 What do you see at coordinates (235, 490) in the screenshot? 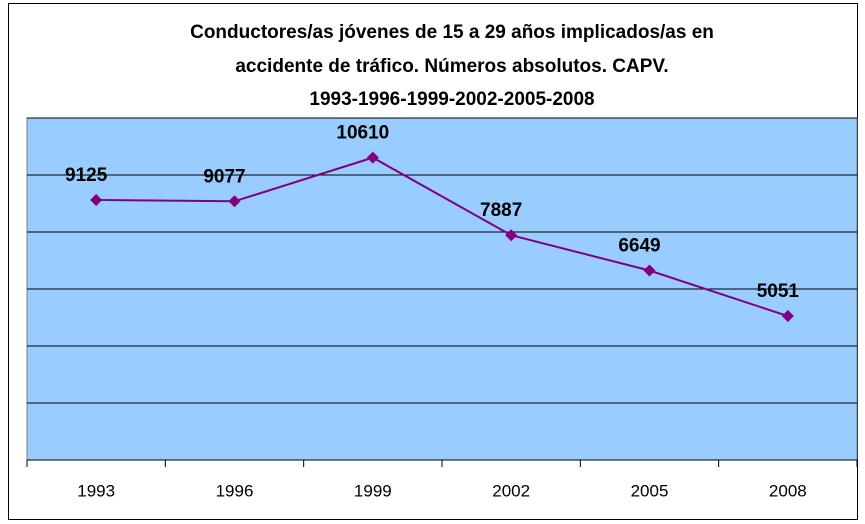
I see `x-tick-label: 1996` at bounding box center [235, 490].